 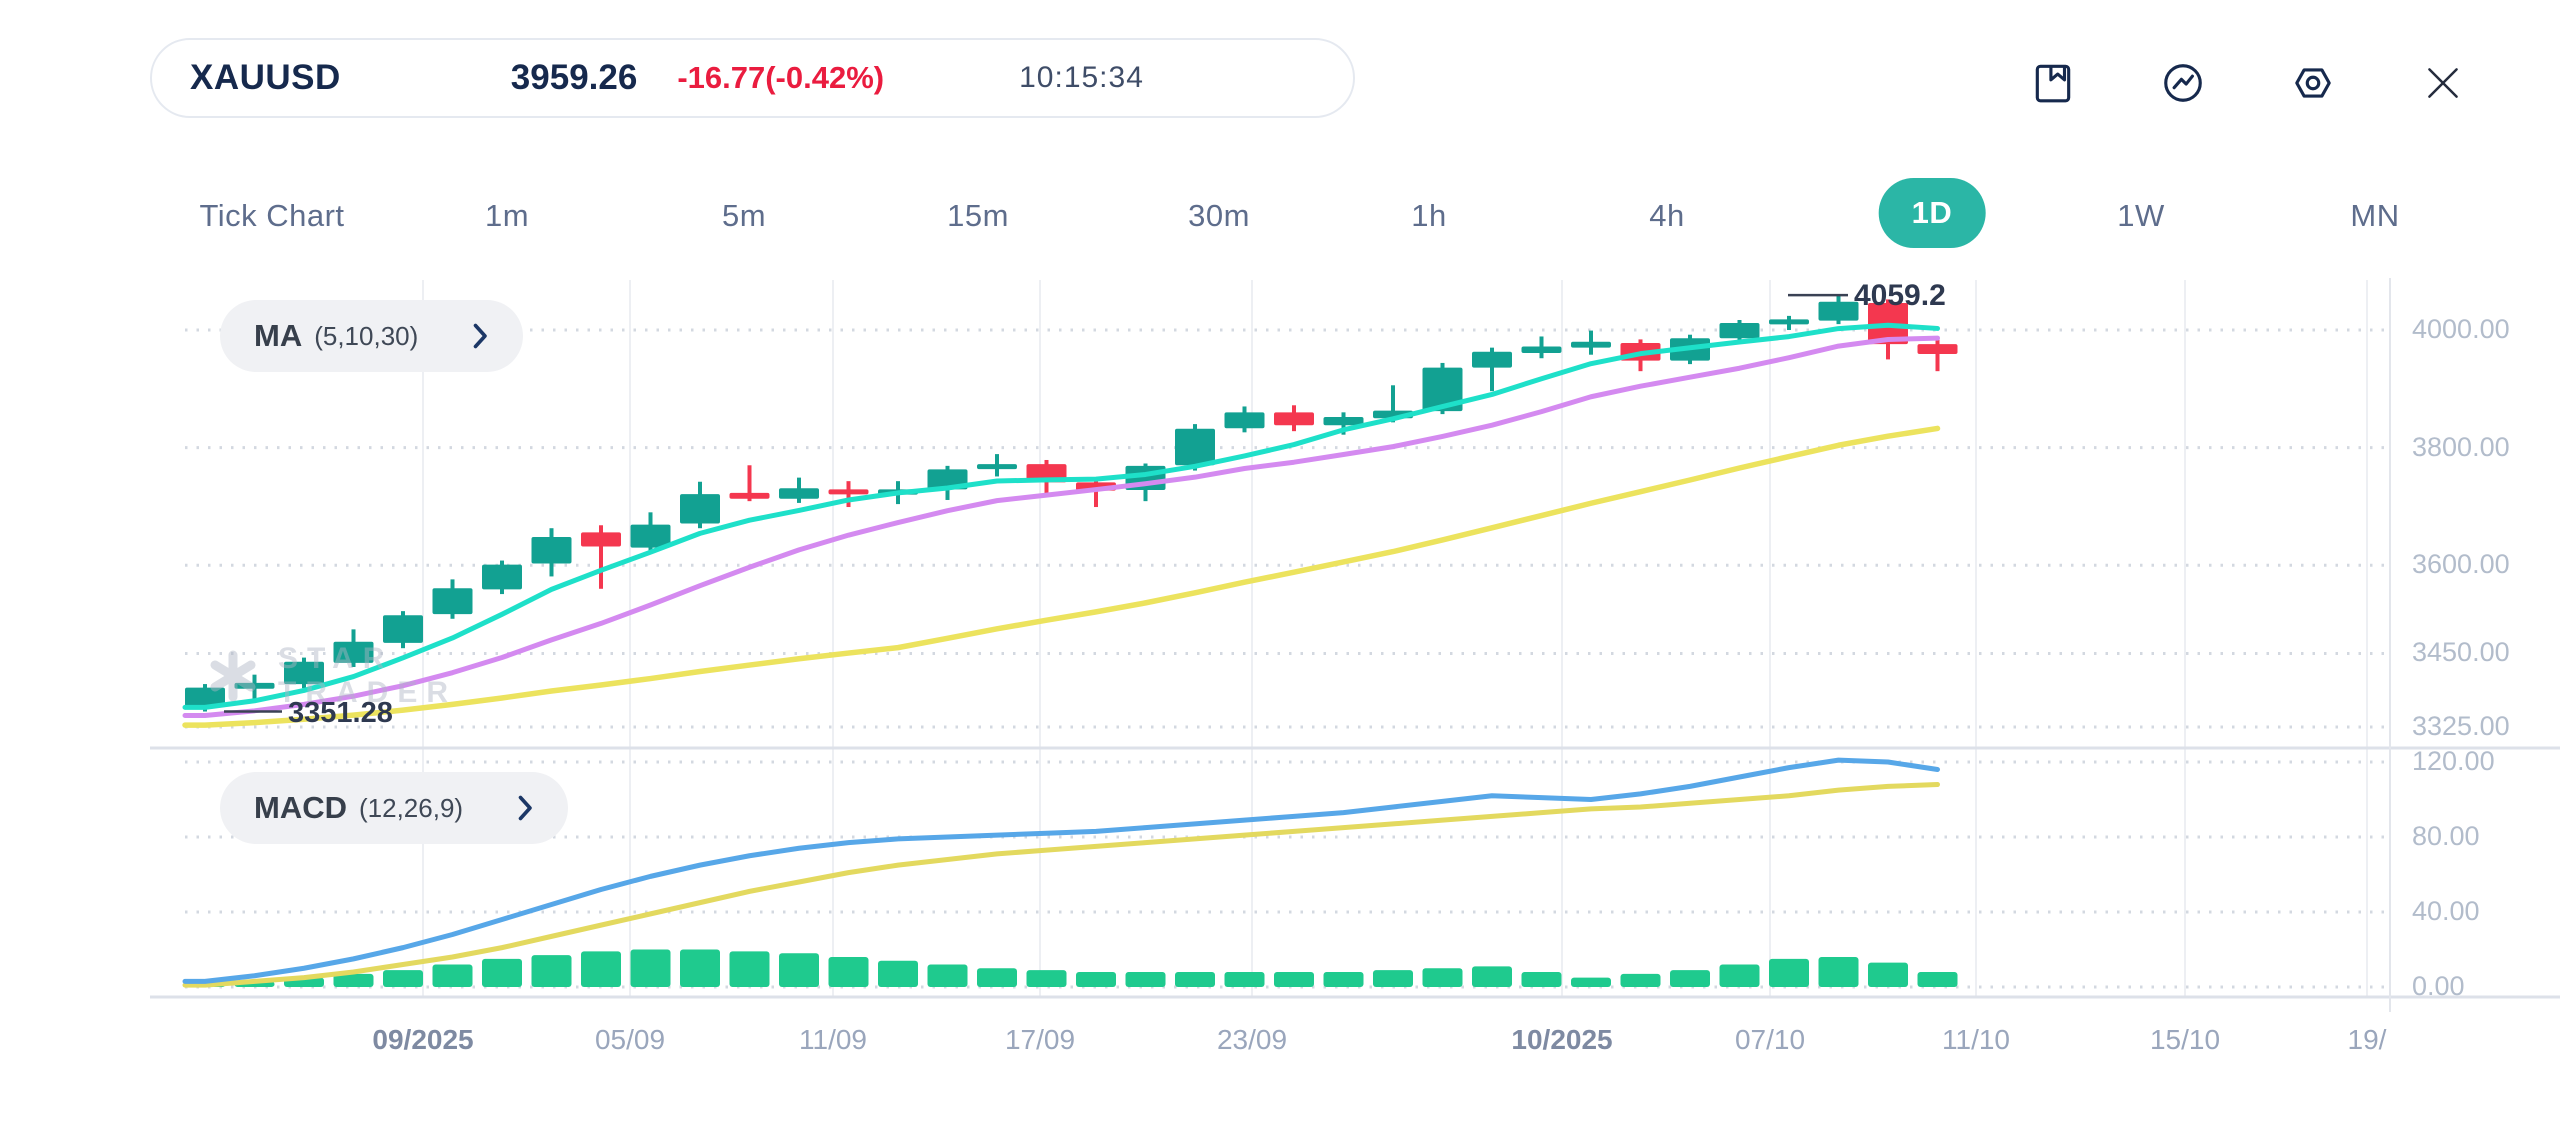 I want to click on timeframe-tab-mn: MN, so click(x=2375, y=215).